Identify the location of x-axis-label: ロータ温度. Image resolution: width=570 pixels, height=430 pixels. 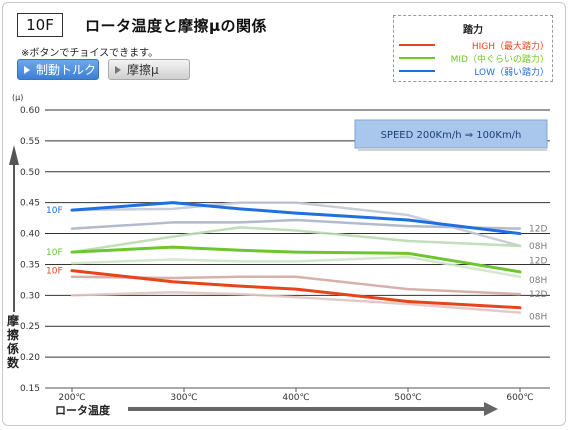
(83, 410).